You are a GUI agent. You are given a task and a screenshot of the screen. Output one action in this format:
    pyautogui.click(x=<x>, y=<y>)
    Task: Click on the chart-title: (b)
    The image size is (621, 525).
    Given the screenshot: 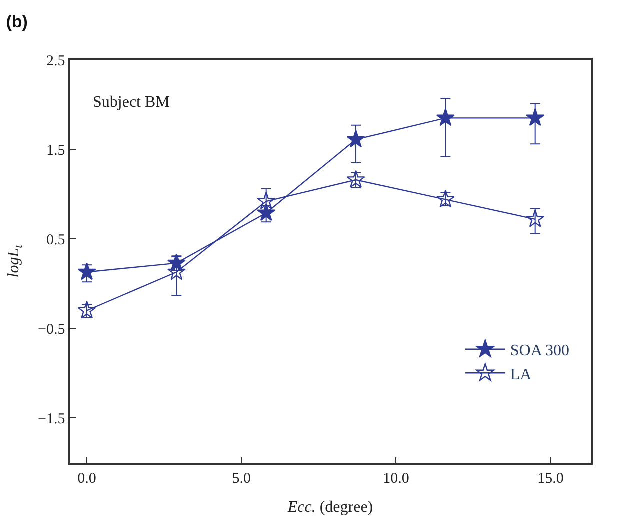 What is the action you would take?
    pyautogui.click(x=17, y=22)
    